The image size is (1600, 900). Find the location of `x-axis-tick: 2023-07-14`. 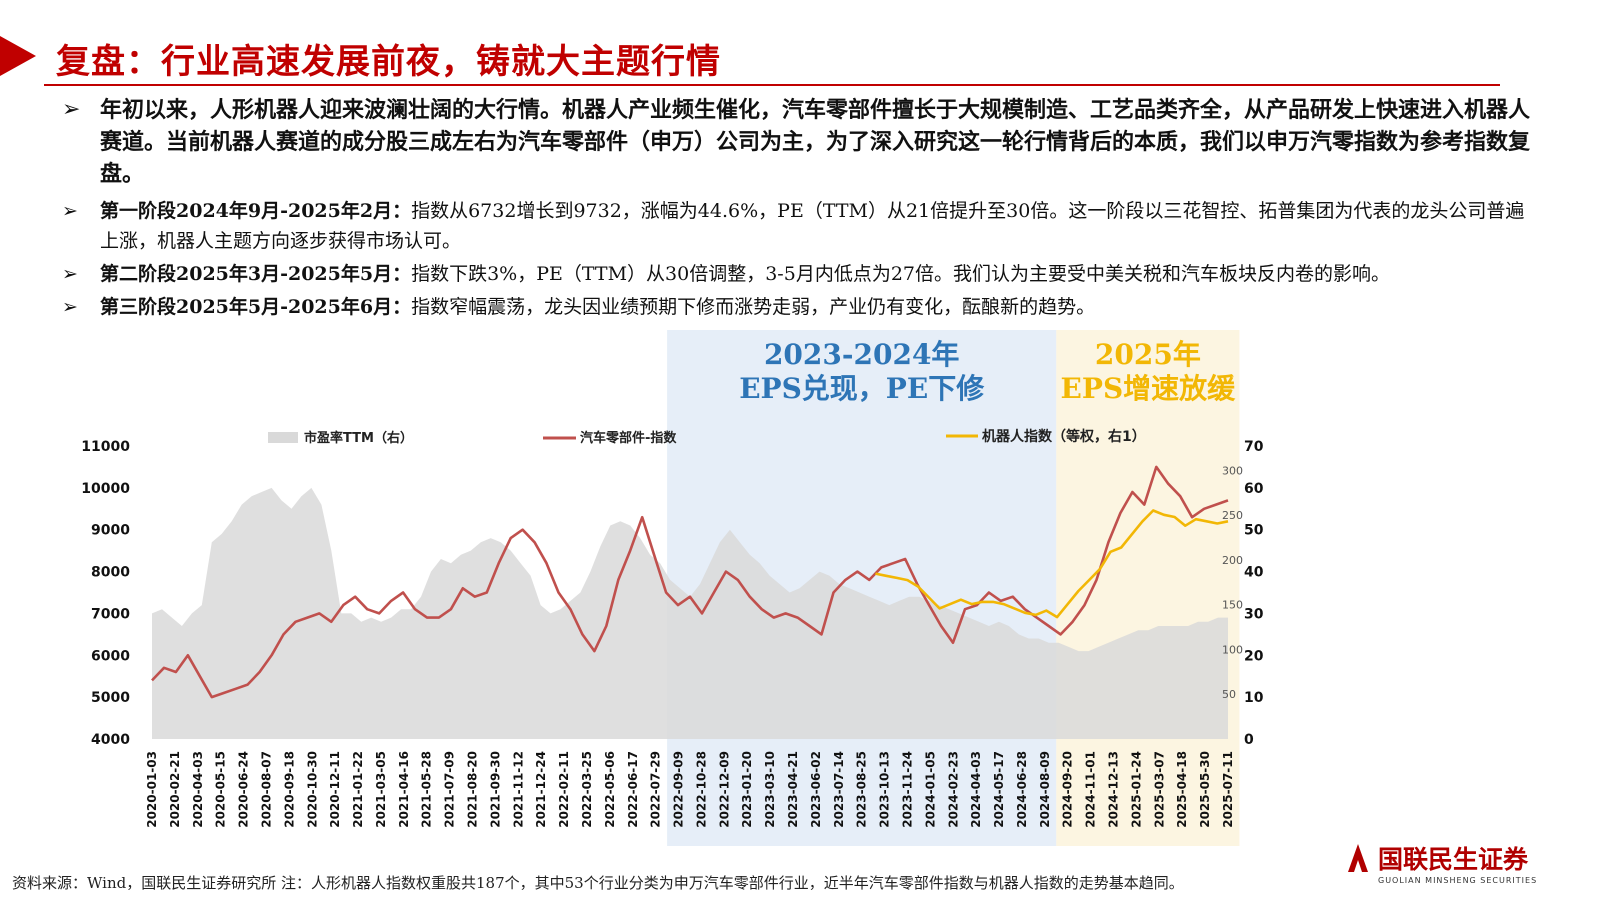

x-axis-tick: 2023-07-14 is located at coordinates (839, 789).